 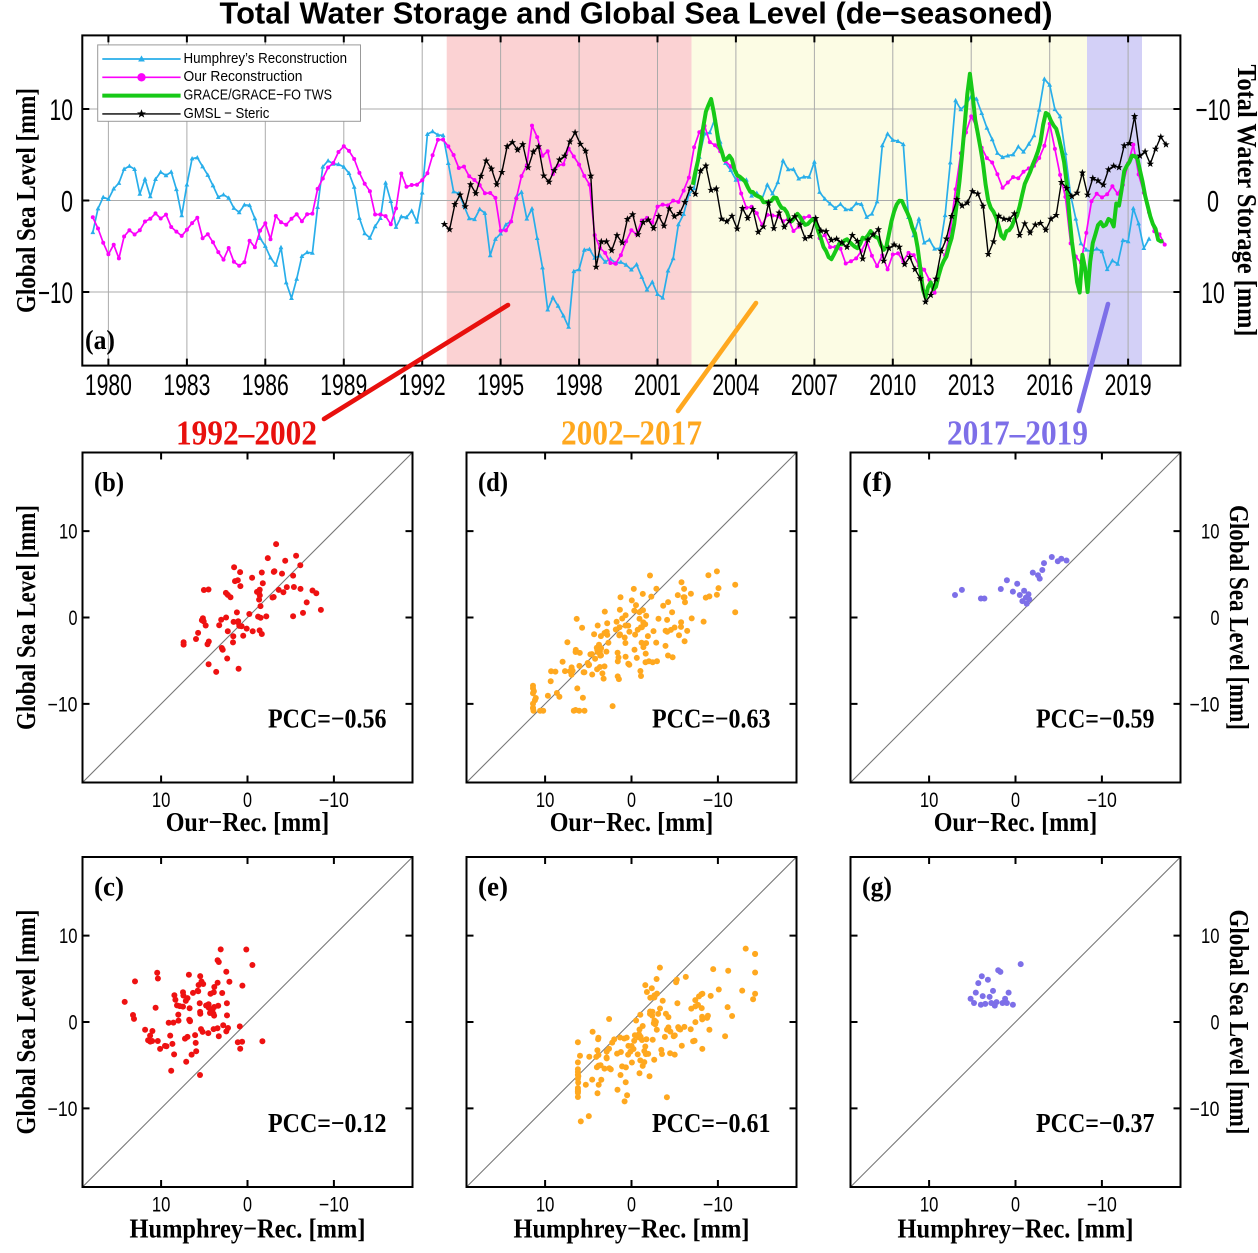 I want to click on svg-text: 1998, so click(x=579, y=385).